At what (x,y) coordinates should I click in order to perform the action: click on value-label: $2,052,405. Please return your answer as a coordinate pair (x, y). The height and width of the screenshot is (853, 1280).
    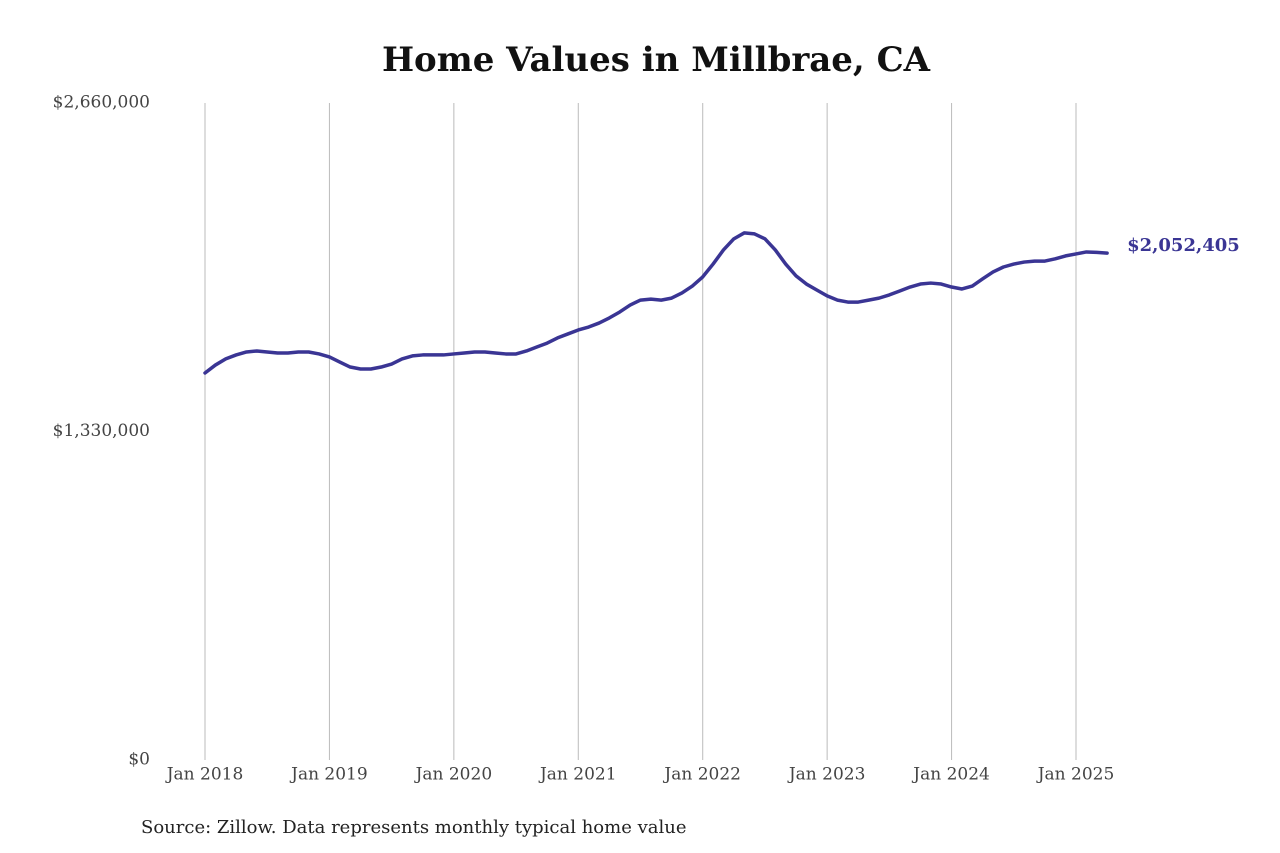
    Looking at the image, I should click on (1183, 245).